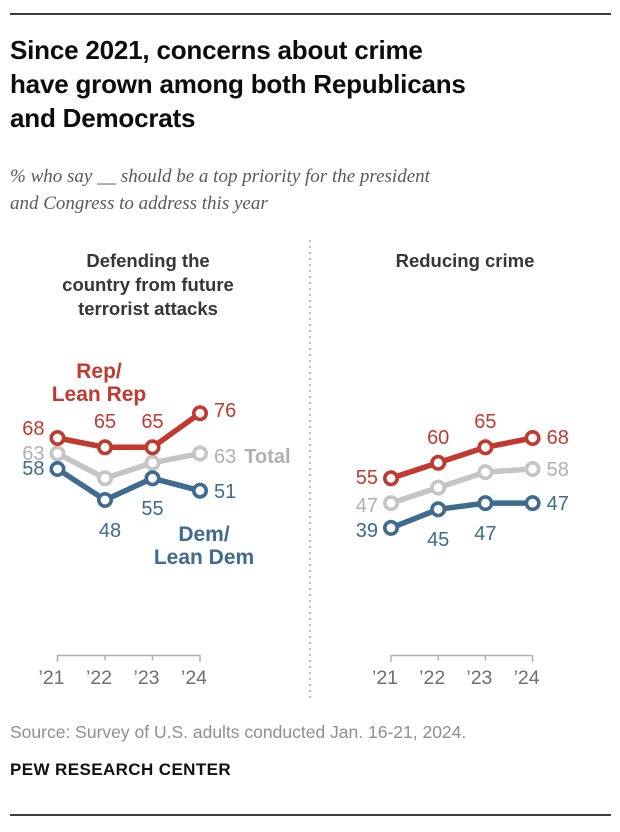 This screenshot has width=620, height=832. What do you see at coordinates (310, 14) in the screenshot?
I see `top-rule` at bounding box center [310, 14].